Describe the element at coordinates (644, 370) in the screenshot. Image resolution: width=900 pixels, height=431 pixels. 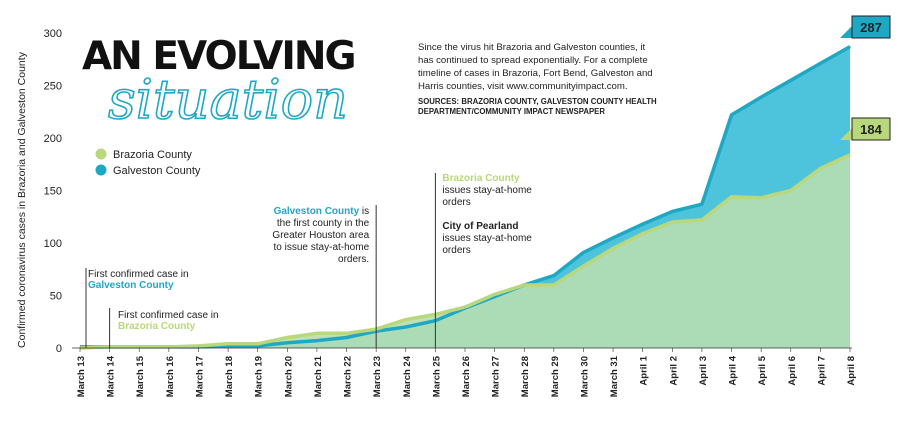
I see `x-tick-label: April 1` at that location.